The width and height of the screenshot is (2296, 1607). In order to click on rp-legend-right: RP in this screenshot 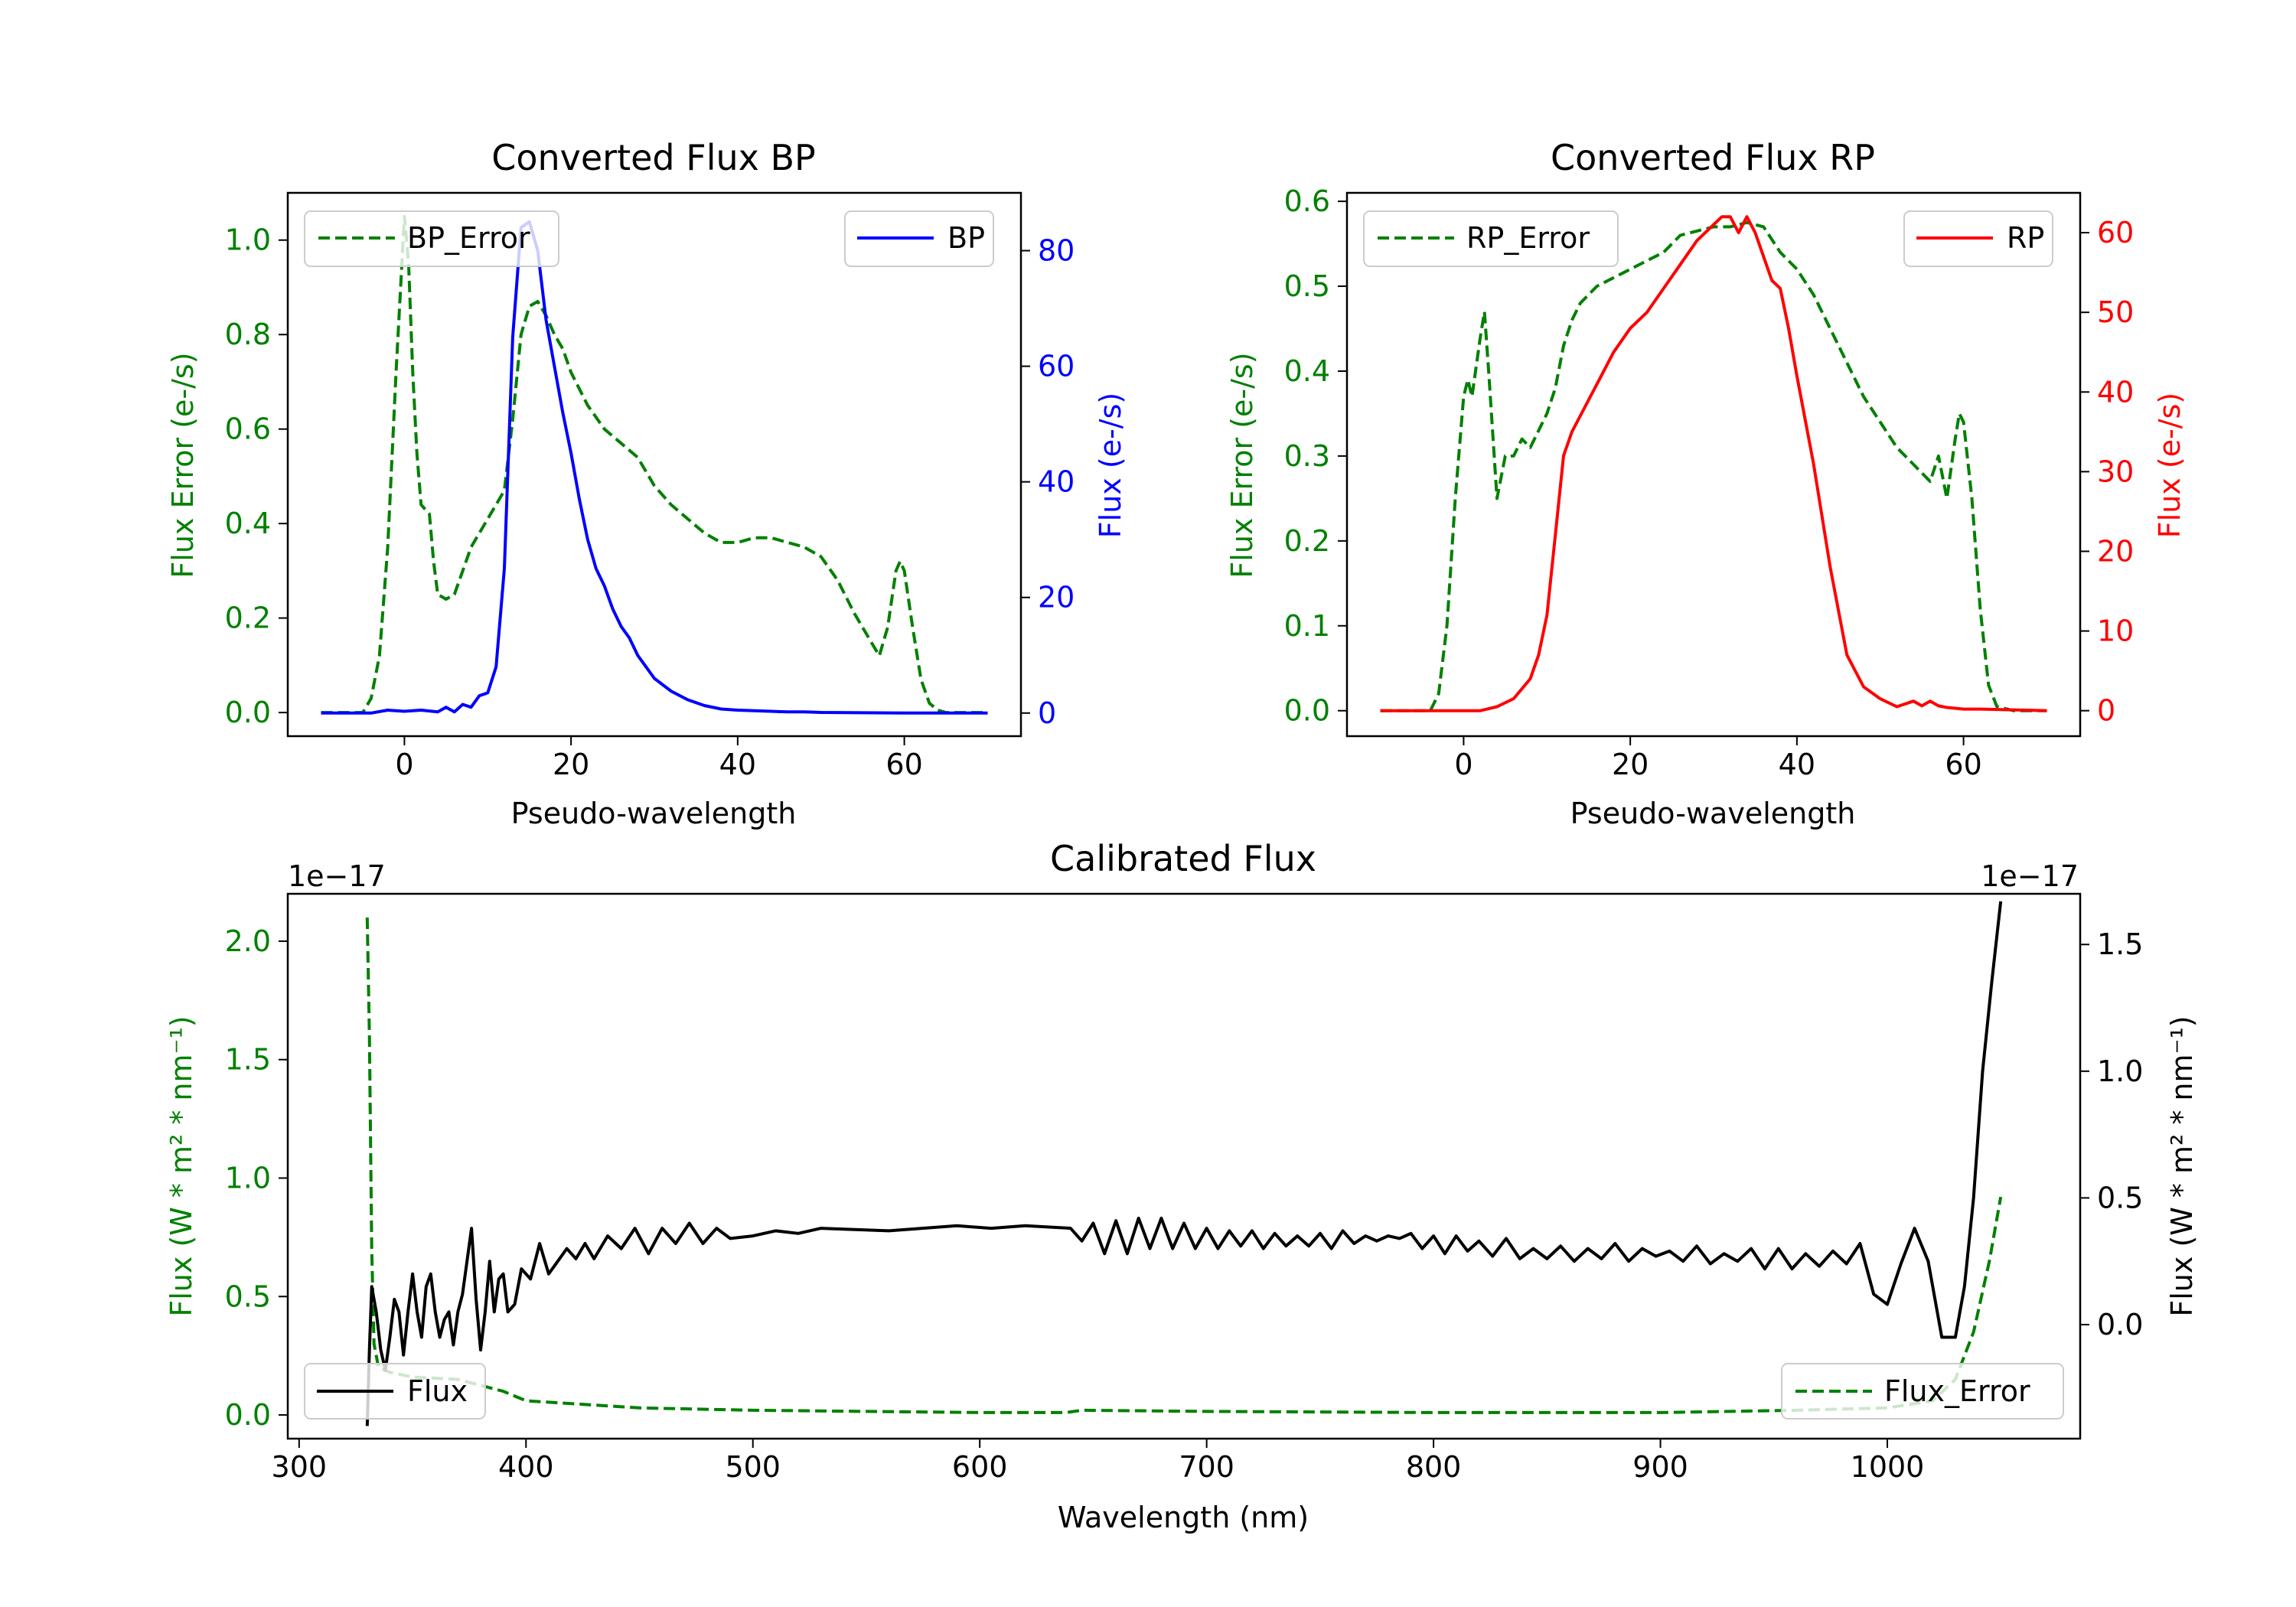, I will do `click(1978, 239)`.